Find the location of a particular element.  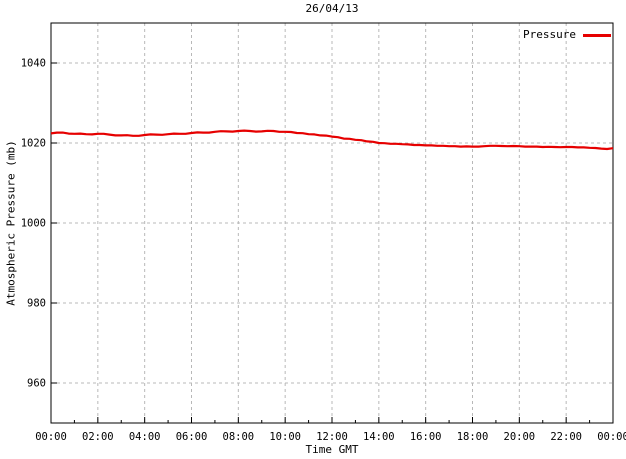

pressure-line is located at coordinates (332, 140).